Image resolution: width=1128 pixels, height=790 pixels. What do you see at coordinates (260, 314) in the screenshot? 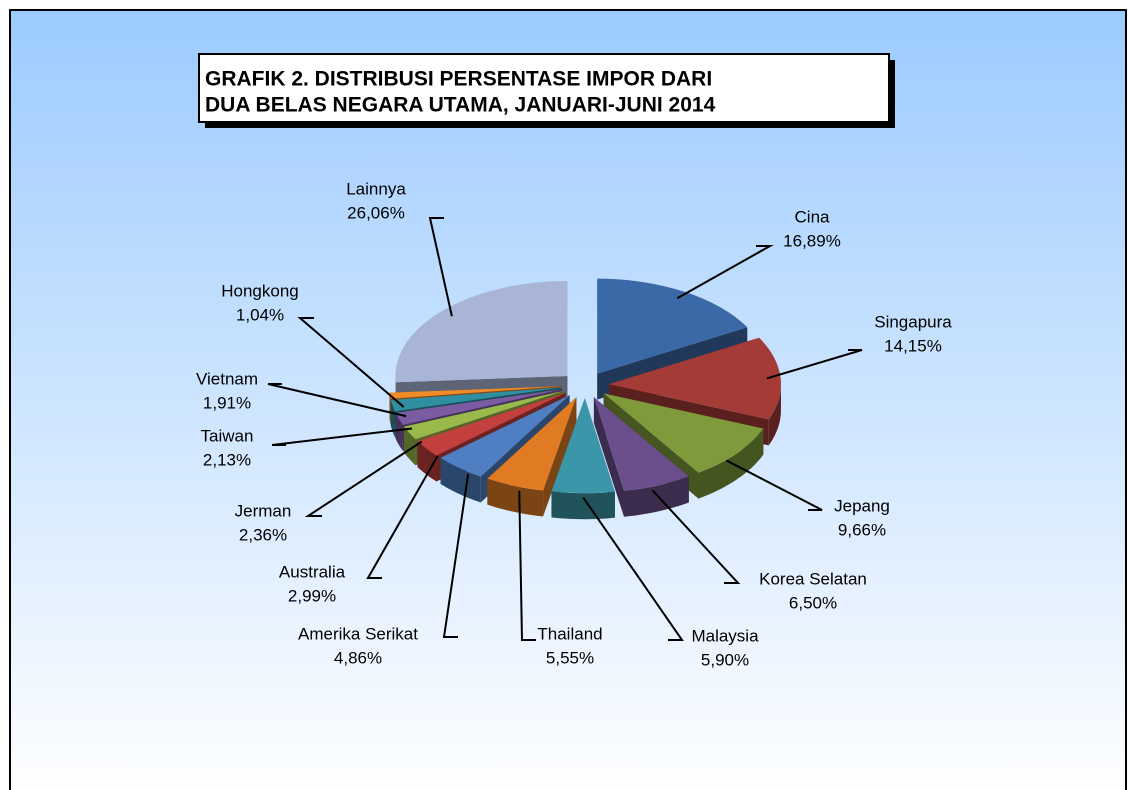
I see `slice-value-label: 1,04%` at bounding box center [260, 314].